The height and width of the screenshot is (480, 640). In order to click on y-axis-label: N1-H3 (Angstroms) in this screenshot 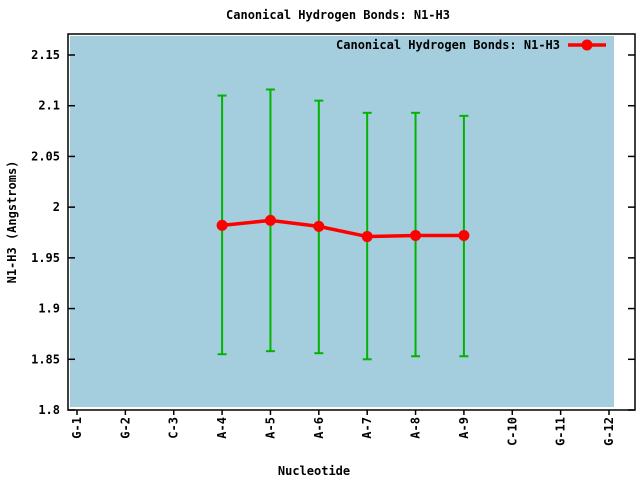, I will do `click(12, 222)`.